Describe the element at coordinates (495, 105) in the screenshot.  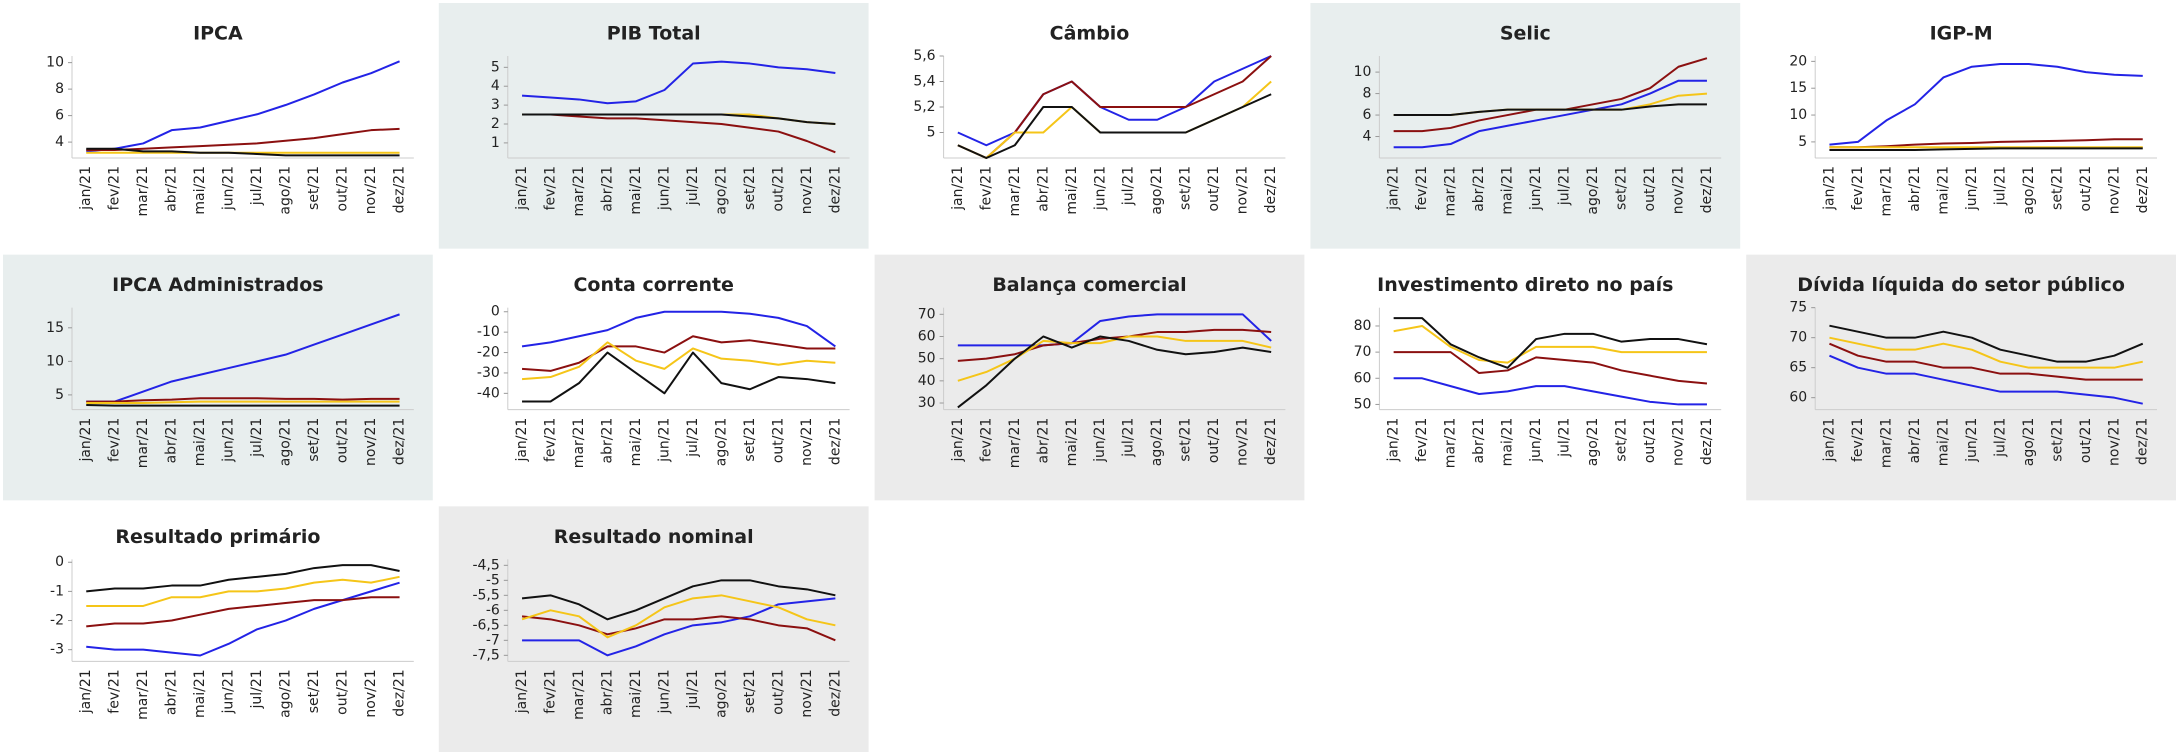
I see `y-tick-label: 3` at that location.